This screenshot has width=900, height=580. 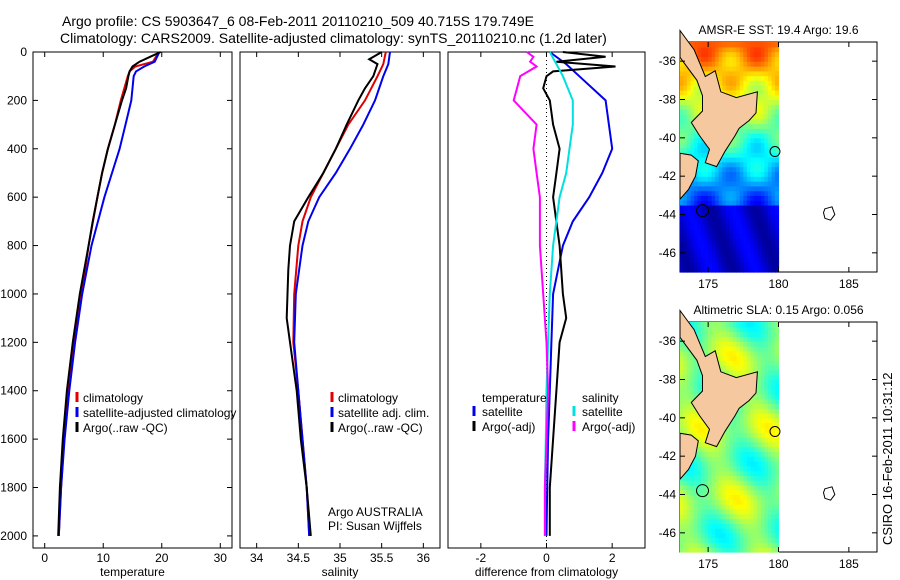 I want to click on panel-note: PI: Susan Wijffels, so click(x=375, y=526).